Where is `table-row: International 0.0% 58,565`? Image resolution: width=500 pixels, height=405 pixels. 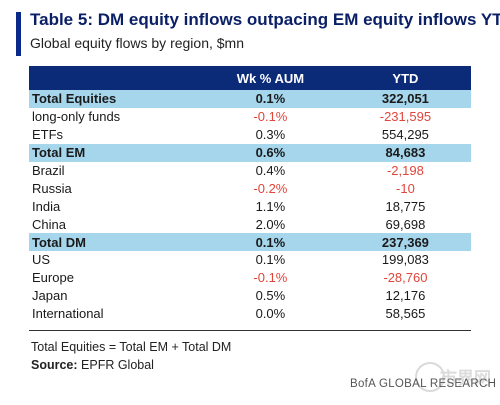 table-row: International 0.0% 58,565 is located at coordinates (250, 314).